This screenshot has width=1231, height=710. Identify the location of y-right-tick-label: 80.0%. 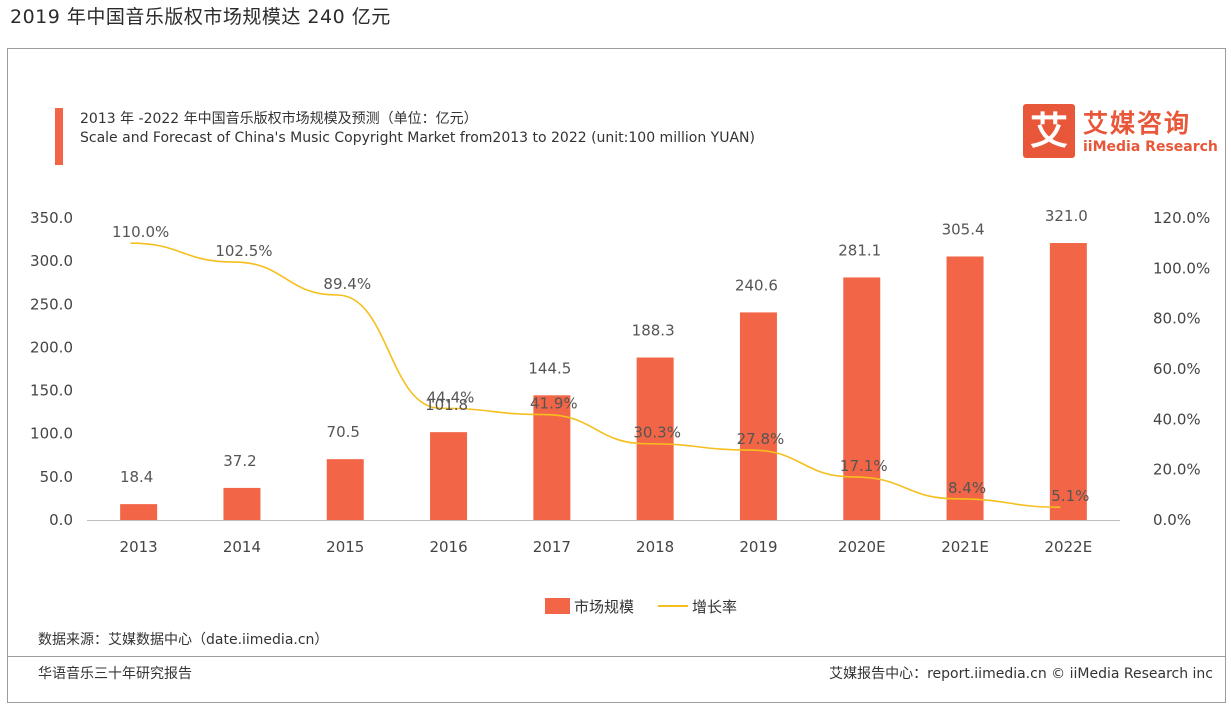
(1177, 319).